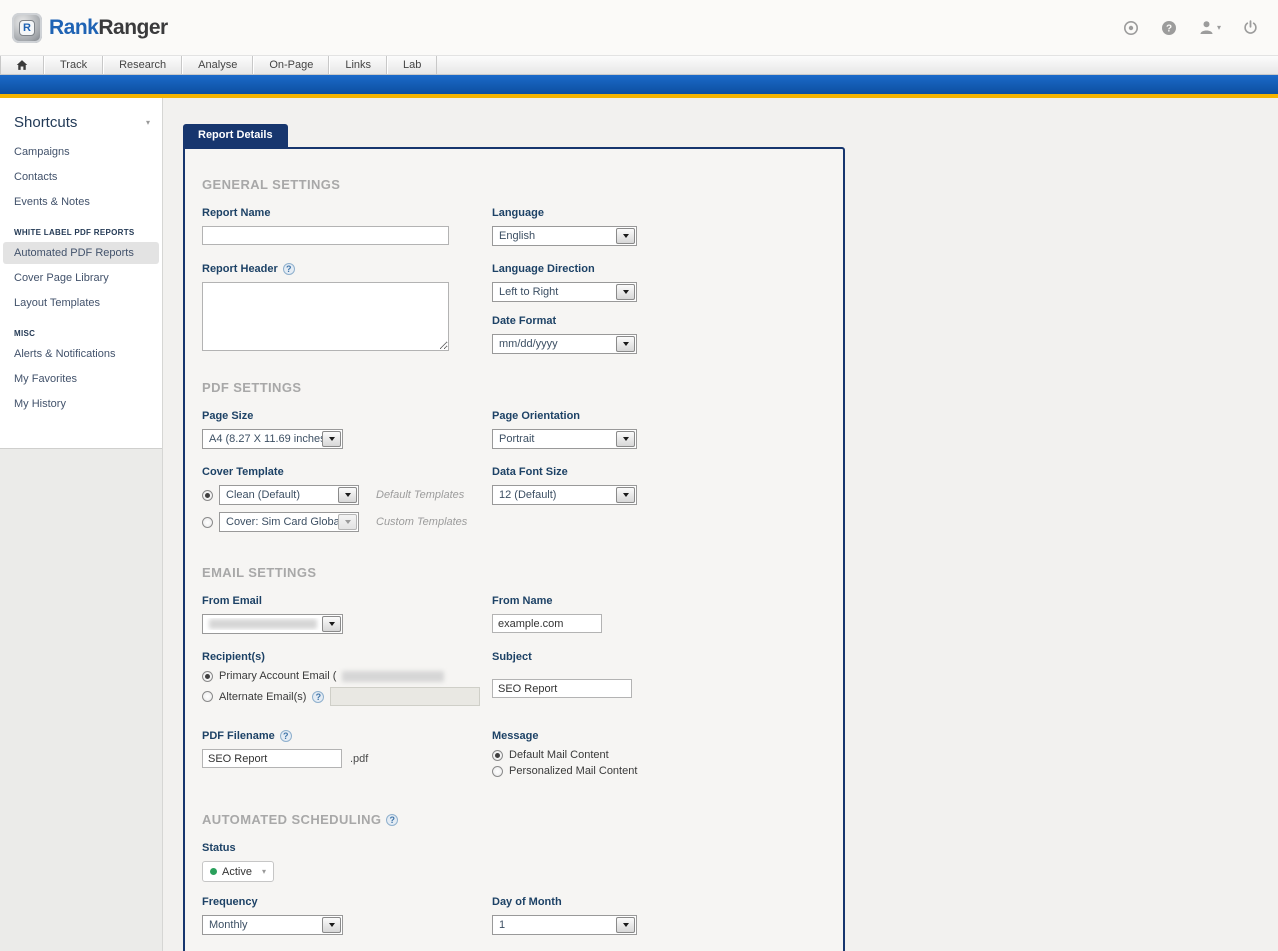  I want to click on sidebar-item-contacts: Contacts, so click(36, 177).